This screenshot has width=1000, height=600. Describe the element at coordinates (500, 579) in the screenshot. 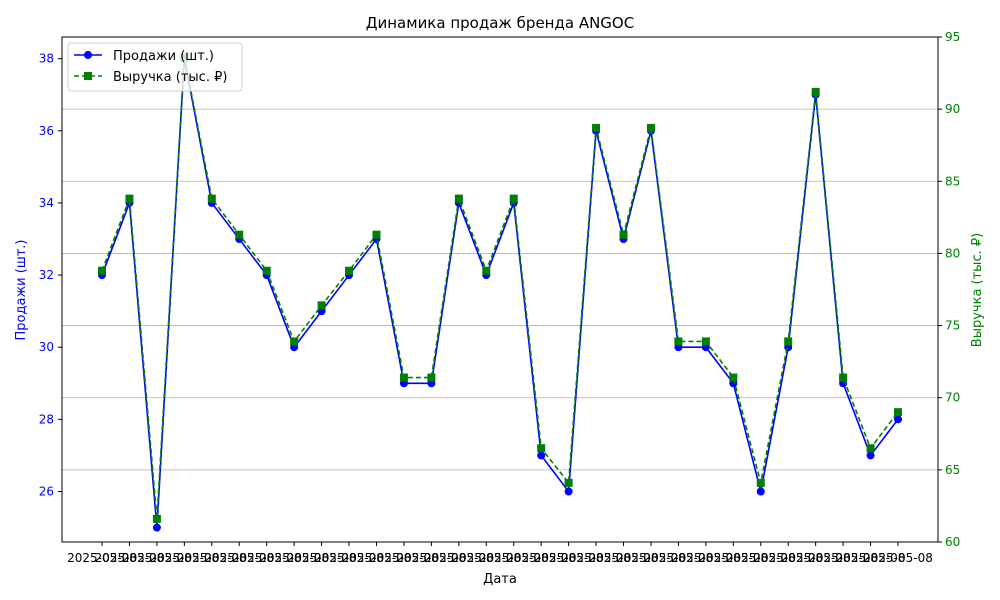

I see `x-axis-label: Дата` at that location.